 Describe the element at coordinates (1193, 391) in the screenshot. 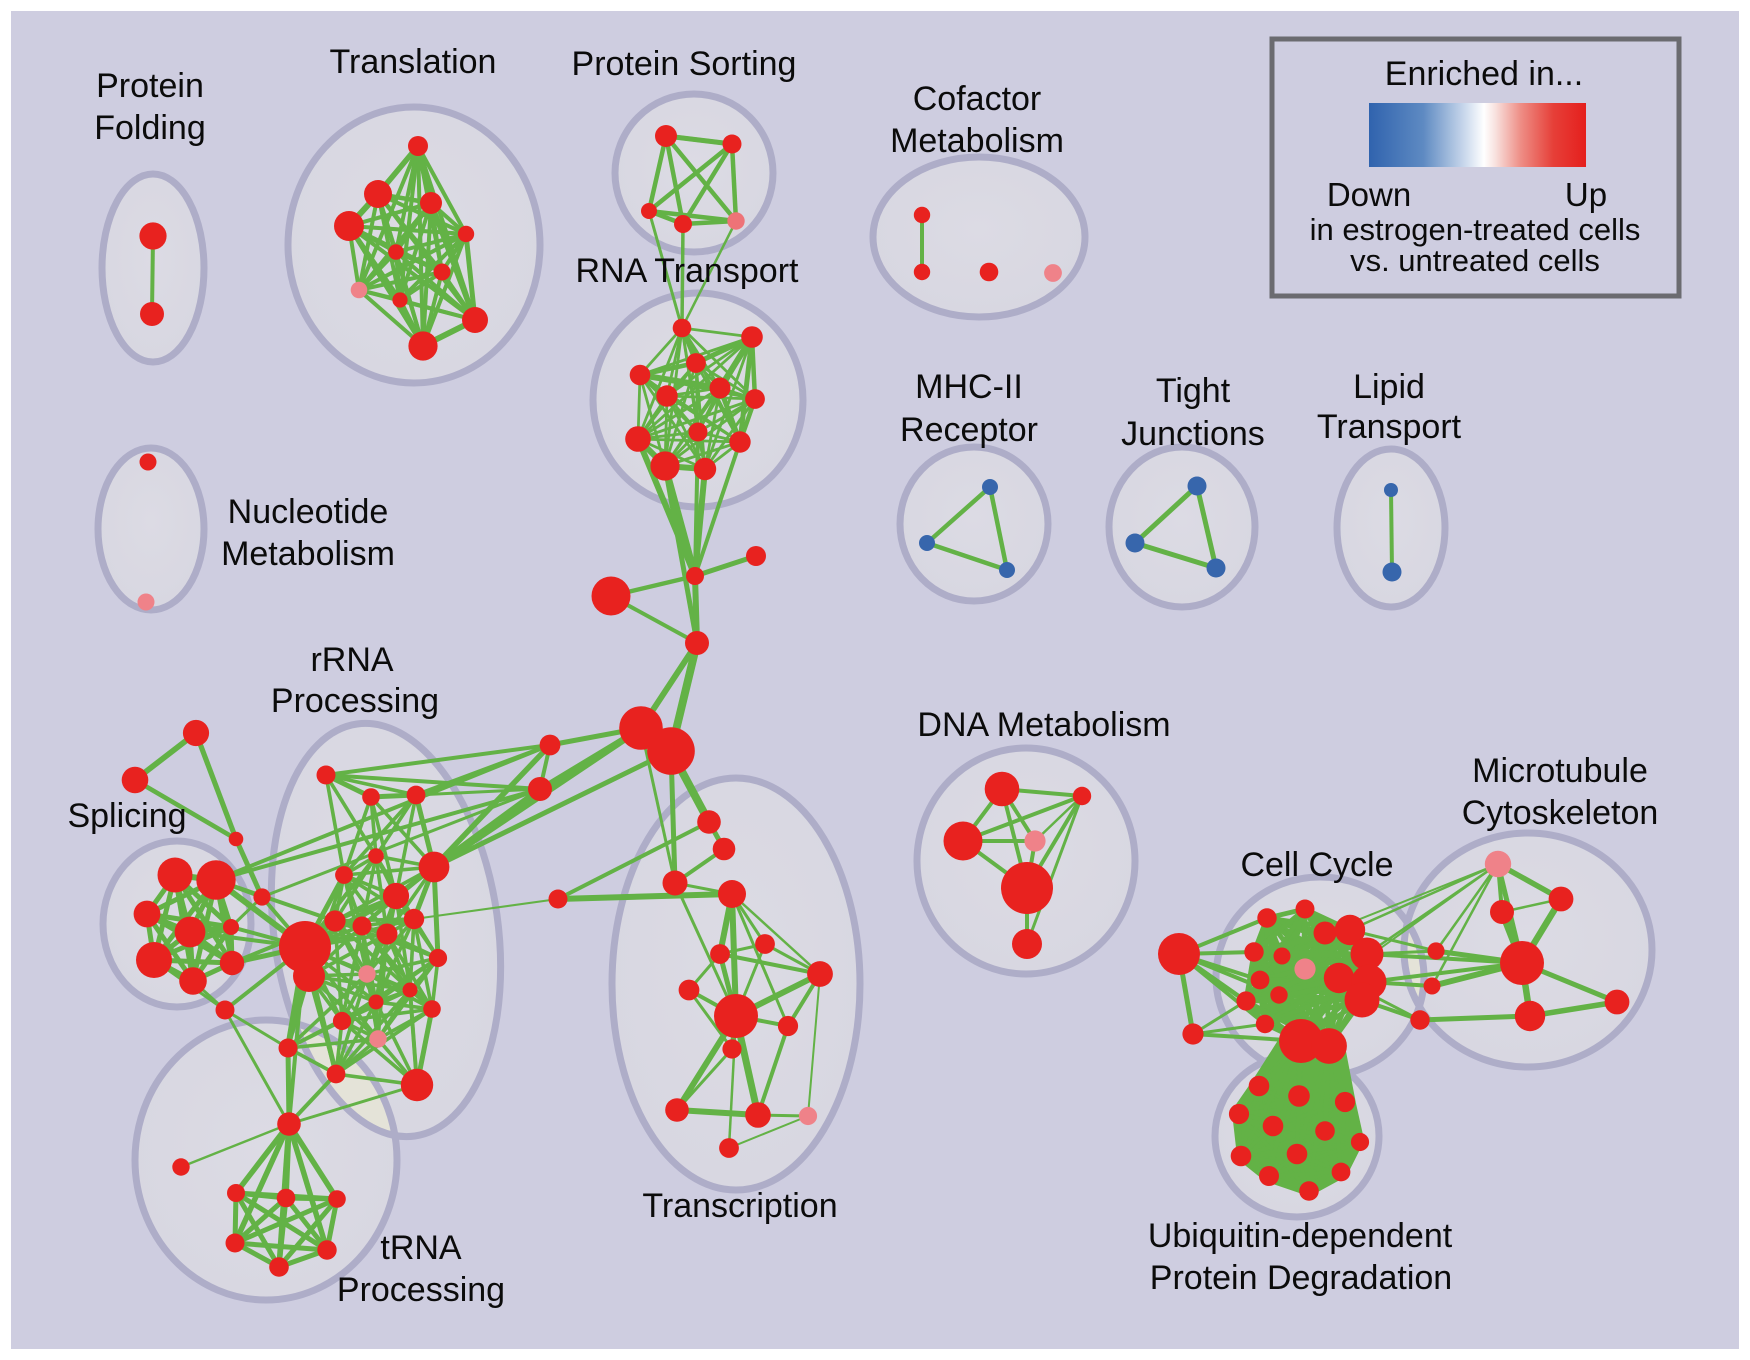

I see `svg-text: Tight` at that location.